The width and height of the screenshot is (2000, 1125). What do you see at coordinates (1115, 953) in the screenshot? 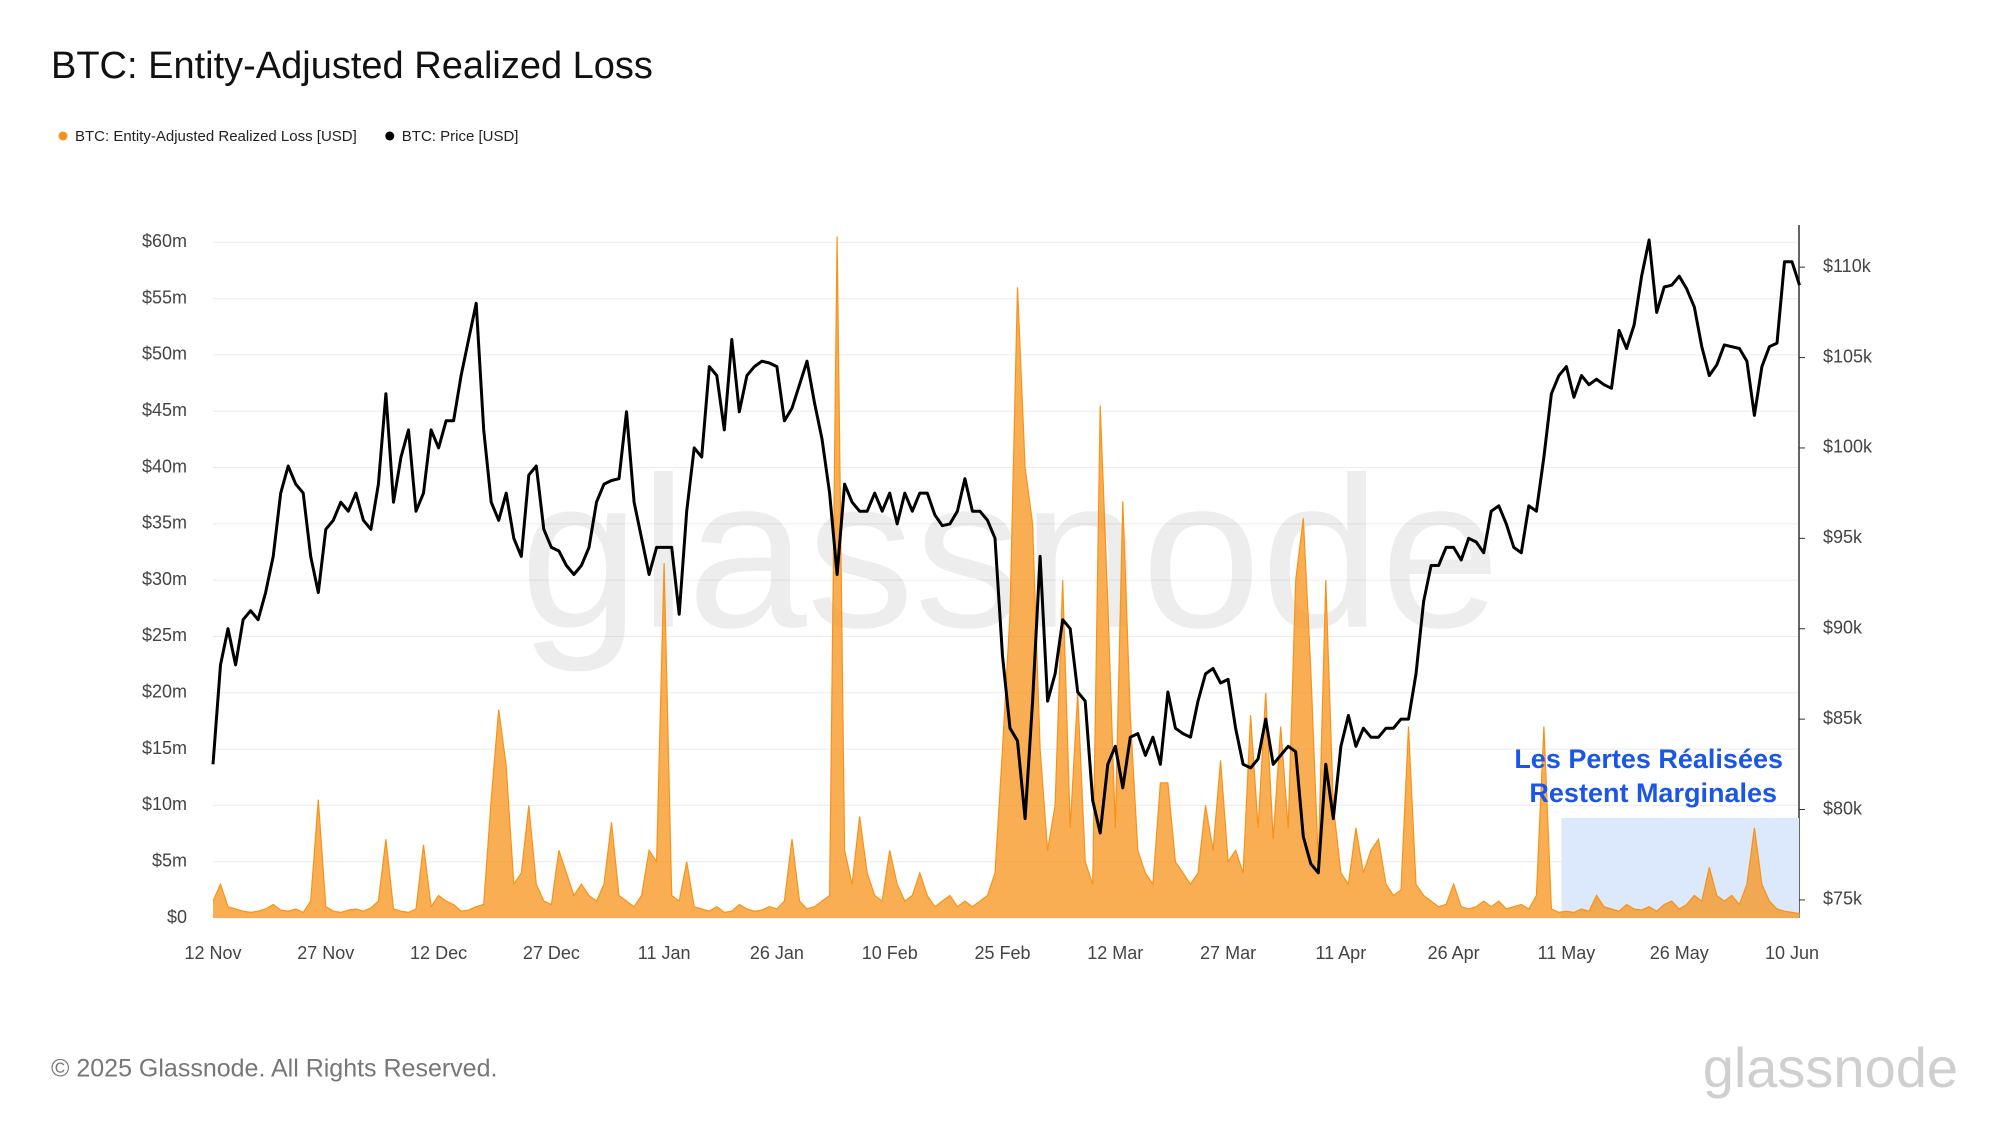
I see `x-tick-label: 12 Mar` at bounding box center [1115, 953].